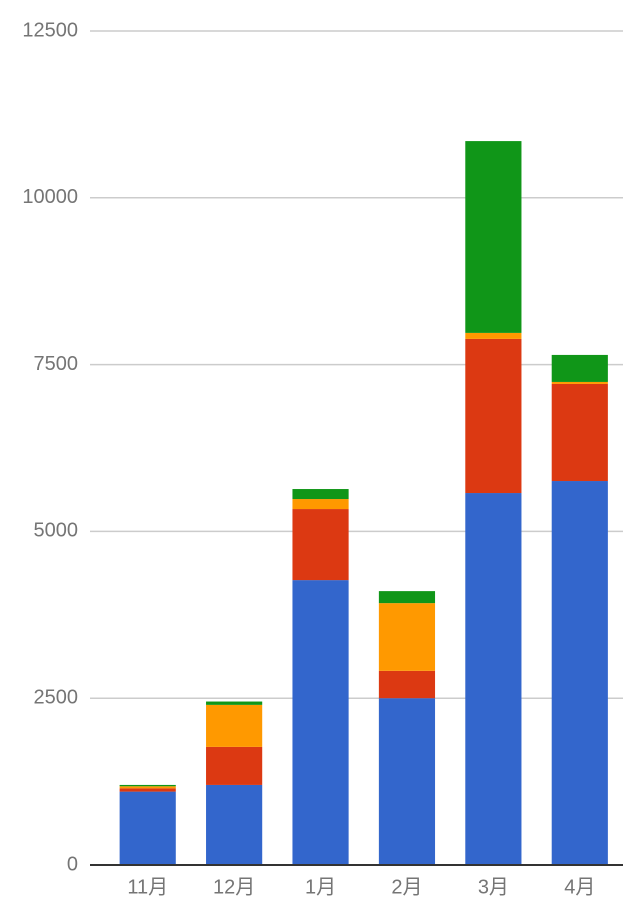  I want to click on y-tick-label: 5000, so click(56, 531).